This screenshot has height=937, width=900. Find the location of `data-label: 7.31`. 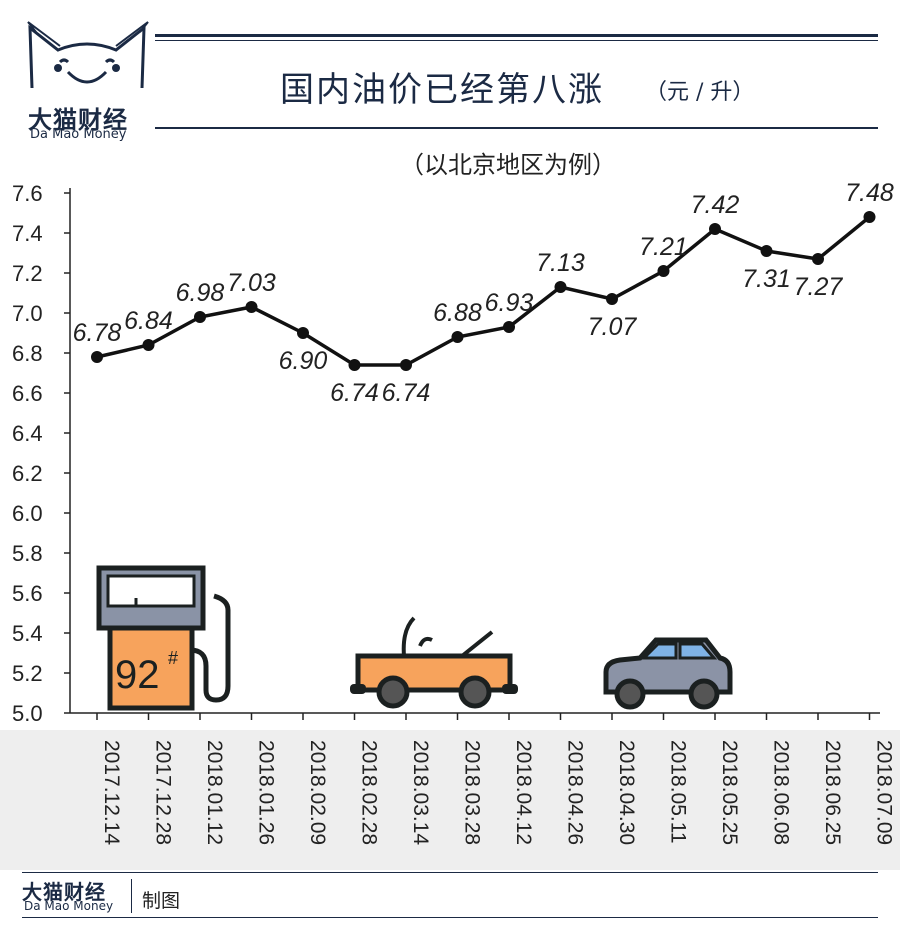

data-label: 7.31 is located at coordinates (766, 279).